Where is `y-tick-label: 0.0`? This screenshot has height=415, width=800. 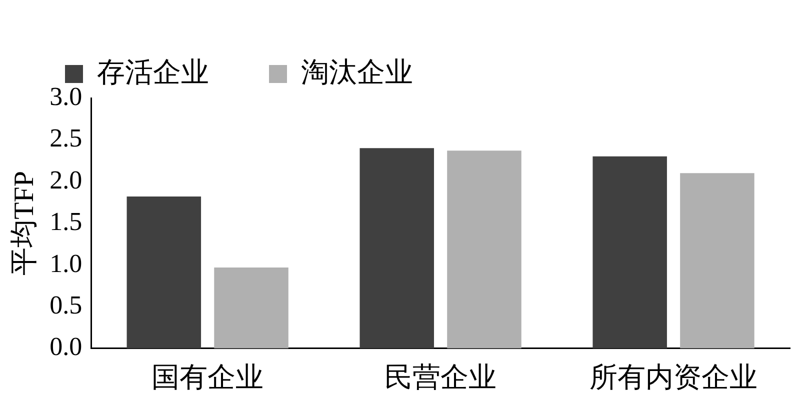 y-tick-label: 0.0 is located at coordinates (66, 347).